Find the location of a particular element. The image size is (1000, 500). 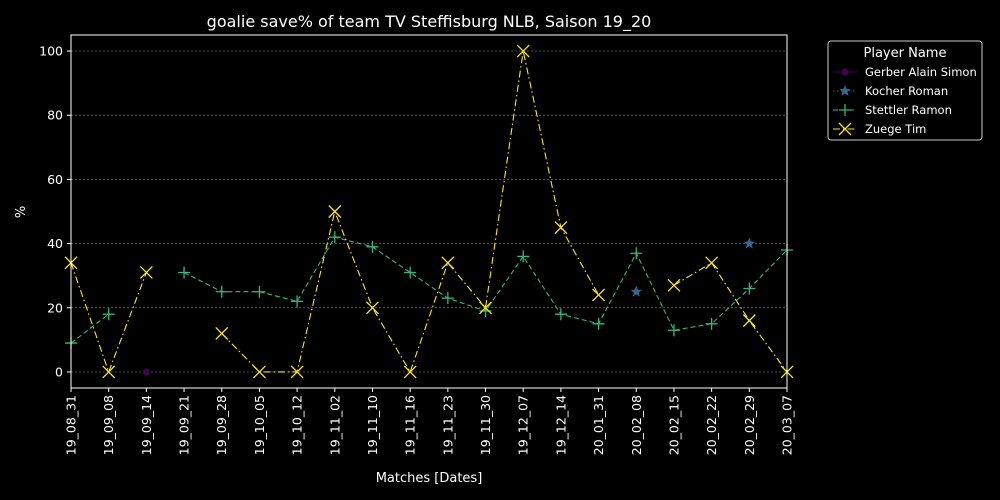

legend-box is located at coordinates (905, 90).